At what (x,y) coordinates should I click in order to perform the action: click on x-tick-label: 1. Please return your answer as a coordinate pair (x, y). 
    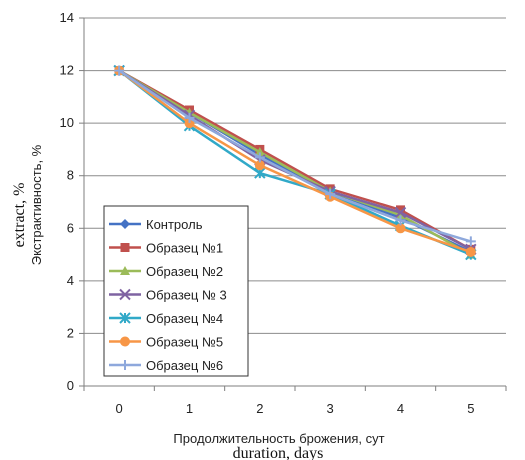
    Looking at the image, I should click on (189, 408).